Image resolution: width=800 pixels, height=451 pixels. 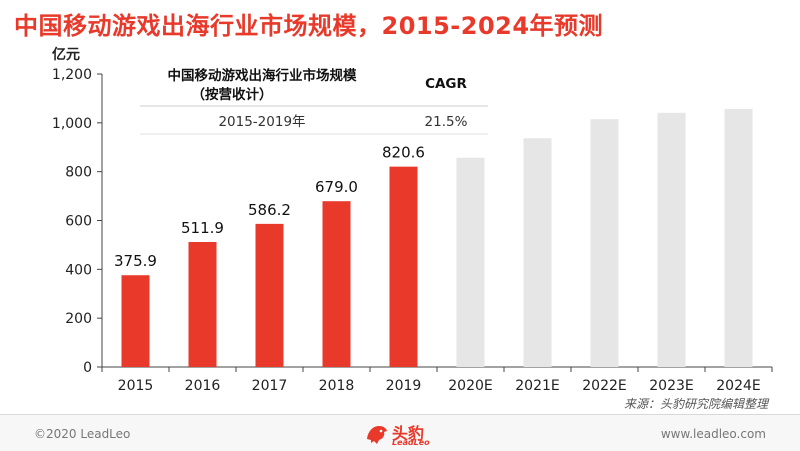 I want to click on leopard-logo-icon, so click(x=377, y=435).